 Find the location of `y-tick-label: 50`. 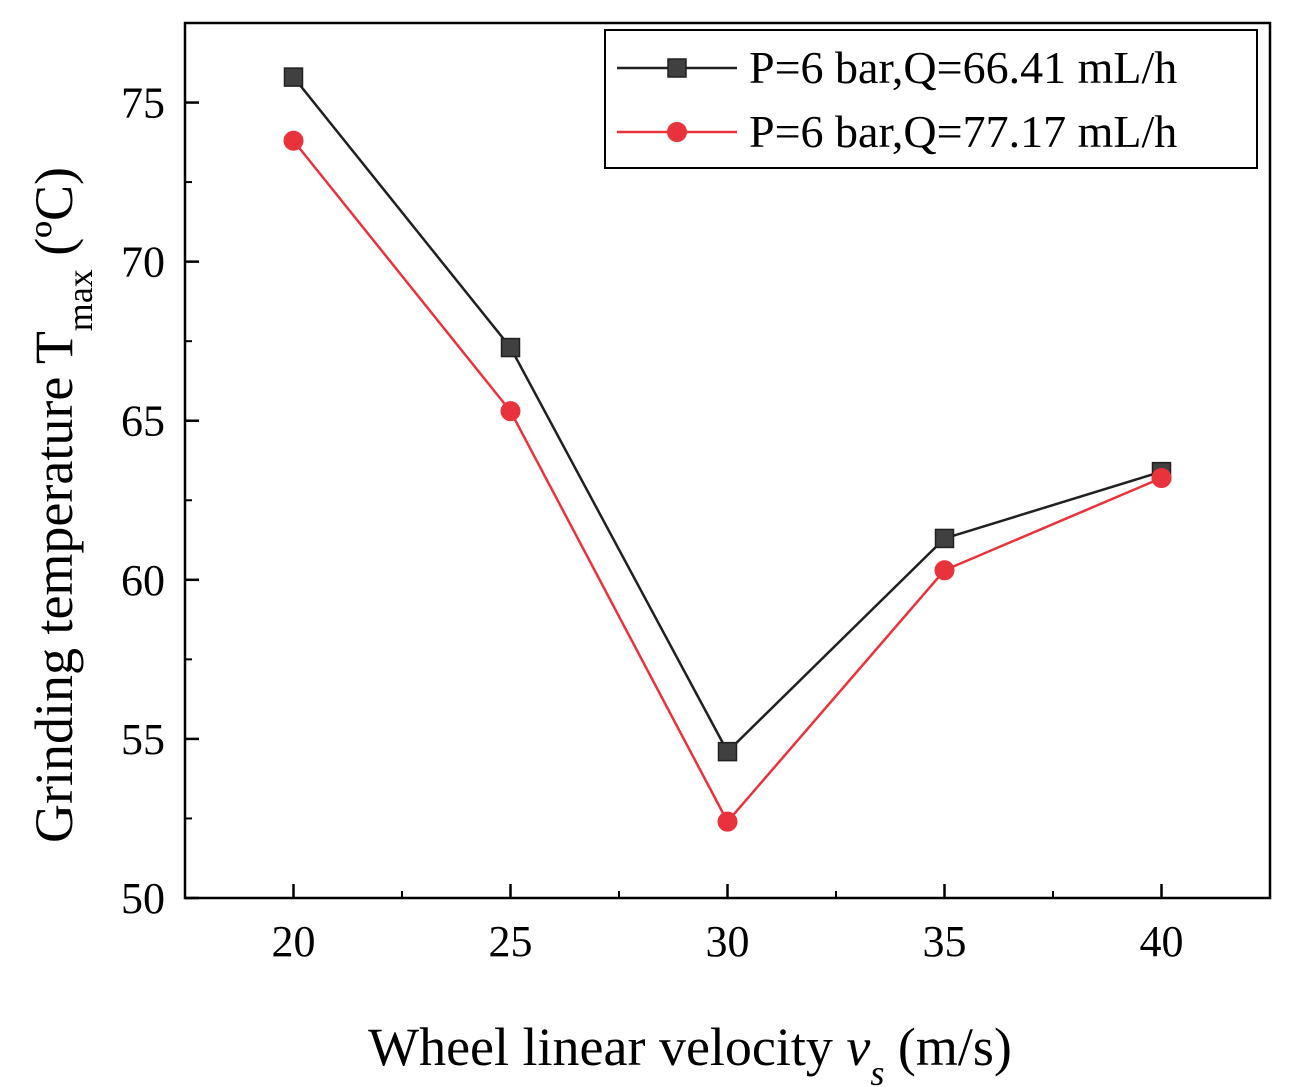

y-tick-label: 50 is located at coordinates (143, 898).